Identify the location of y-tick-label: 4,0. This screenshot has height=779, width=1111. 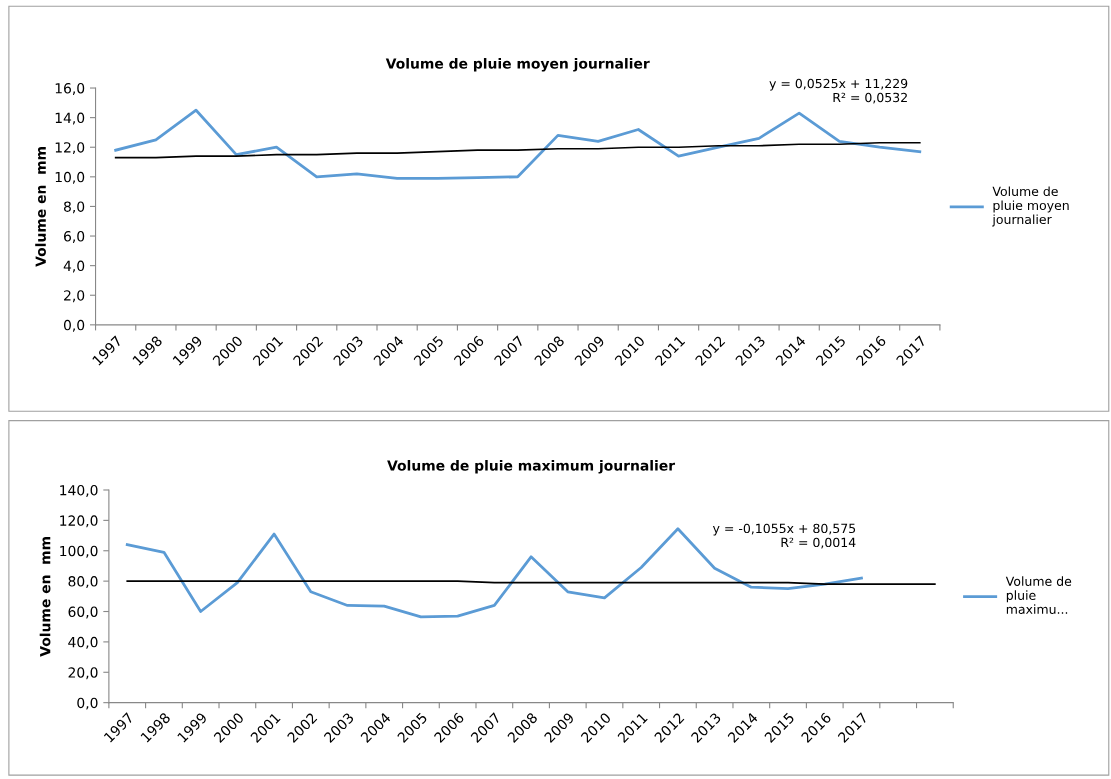
(74, 266).